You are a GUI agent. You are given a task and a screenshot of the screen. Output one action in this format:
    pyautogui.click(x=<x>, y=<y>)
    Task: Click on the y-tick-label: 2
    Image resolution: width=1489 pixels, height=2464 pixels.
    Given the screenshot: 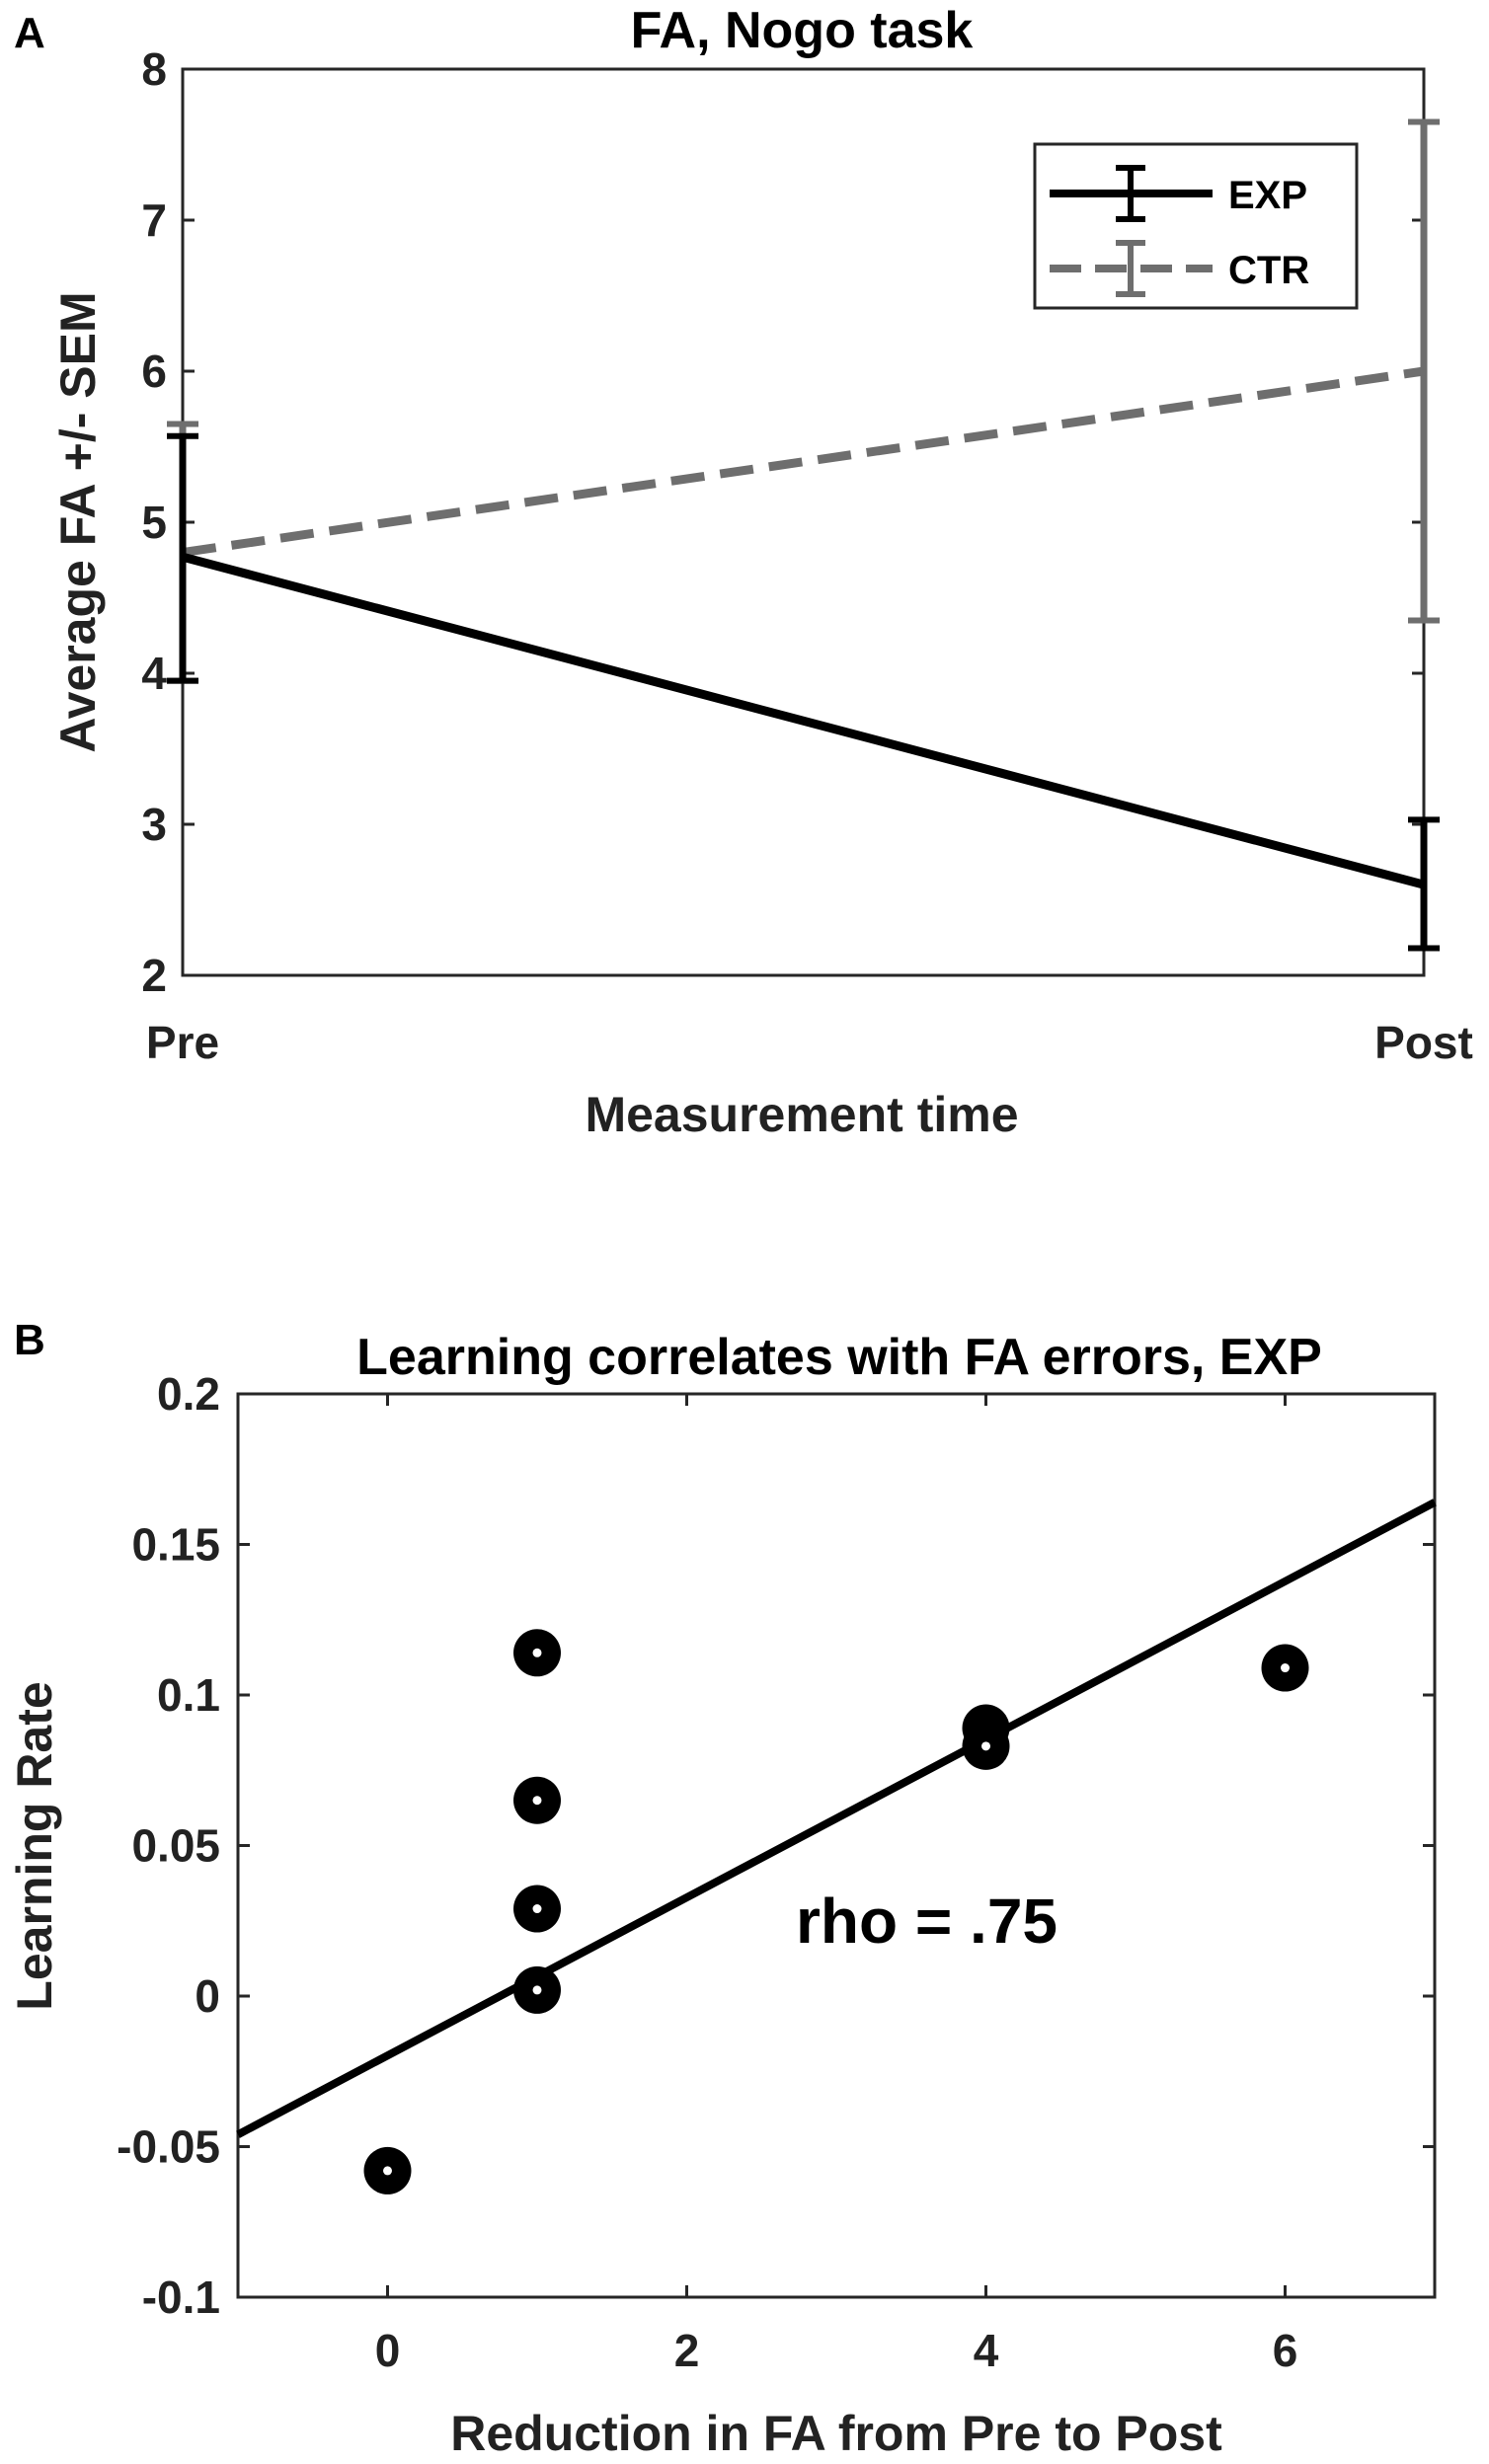 What is the action you would take?
    pyautogui.click(x=154, y=975)
    